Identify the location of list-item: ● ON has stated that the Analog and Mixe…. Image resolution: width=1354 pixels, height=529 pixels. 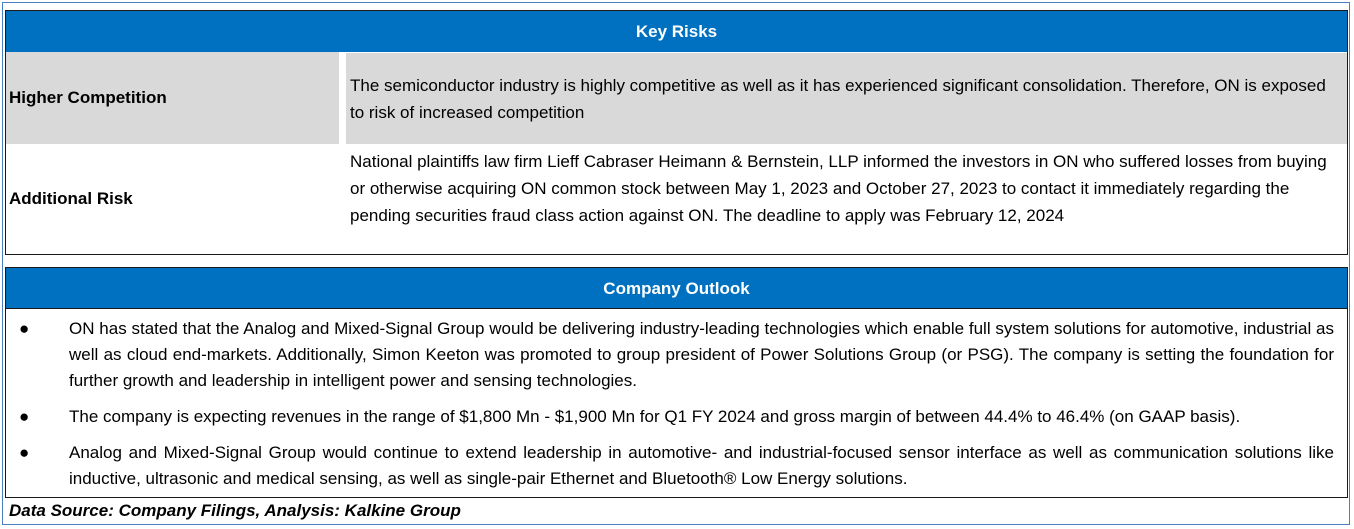
(676, 355).